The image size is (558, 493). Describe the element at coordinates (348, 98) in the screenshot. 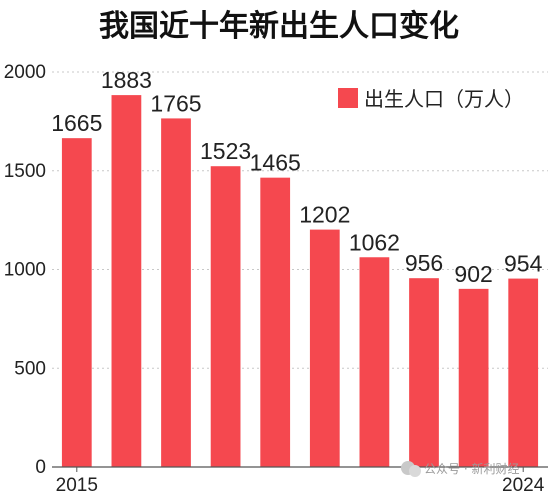

I see `legend-swatch` at that location.